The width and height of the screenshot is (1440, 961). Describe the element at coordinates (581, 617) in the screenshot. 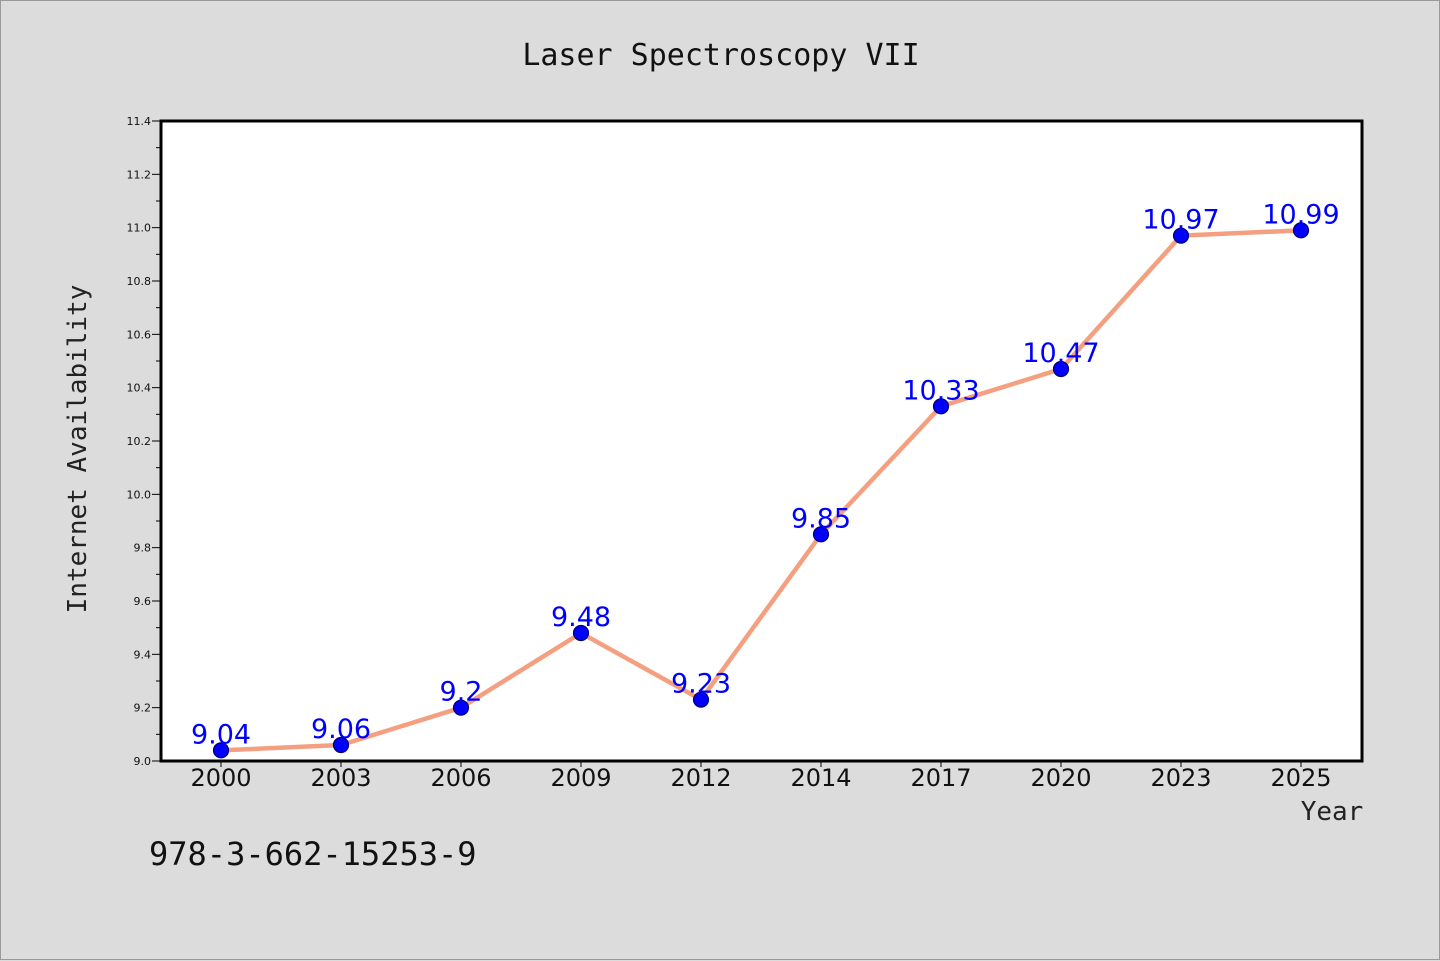

I see `data-label: 9.48` at that location.